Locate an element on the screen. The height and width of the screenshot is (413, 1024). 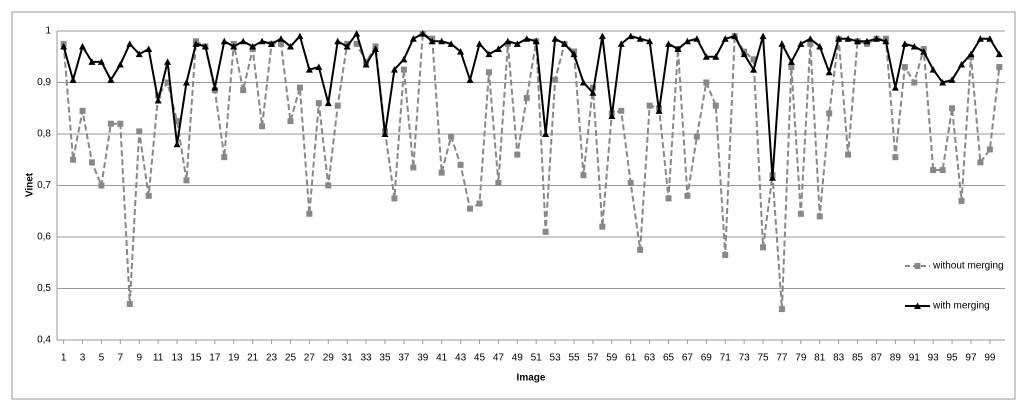
x-tick-label: 23 is located at coordinates (272, 358).